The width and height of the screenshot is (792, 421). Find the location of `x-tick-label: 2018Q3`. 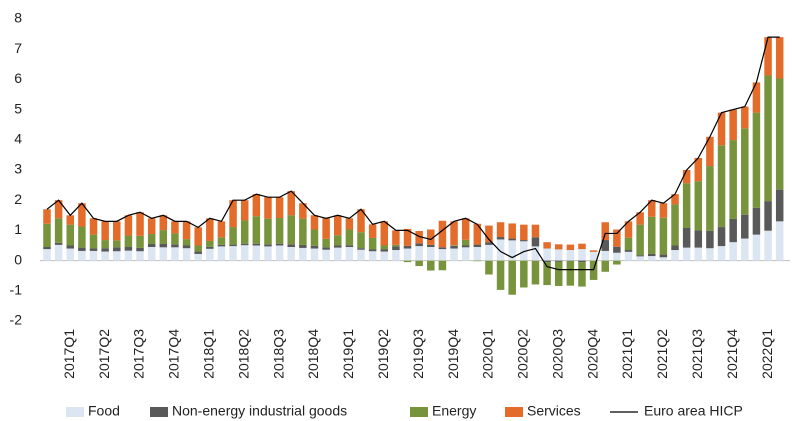

x-tick-label: 2018Q3 is located at coordinates (278, 354).